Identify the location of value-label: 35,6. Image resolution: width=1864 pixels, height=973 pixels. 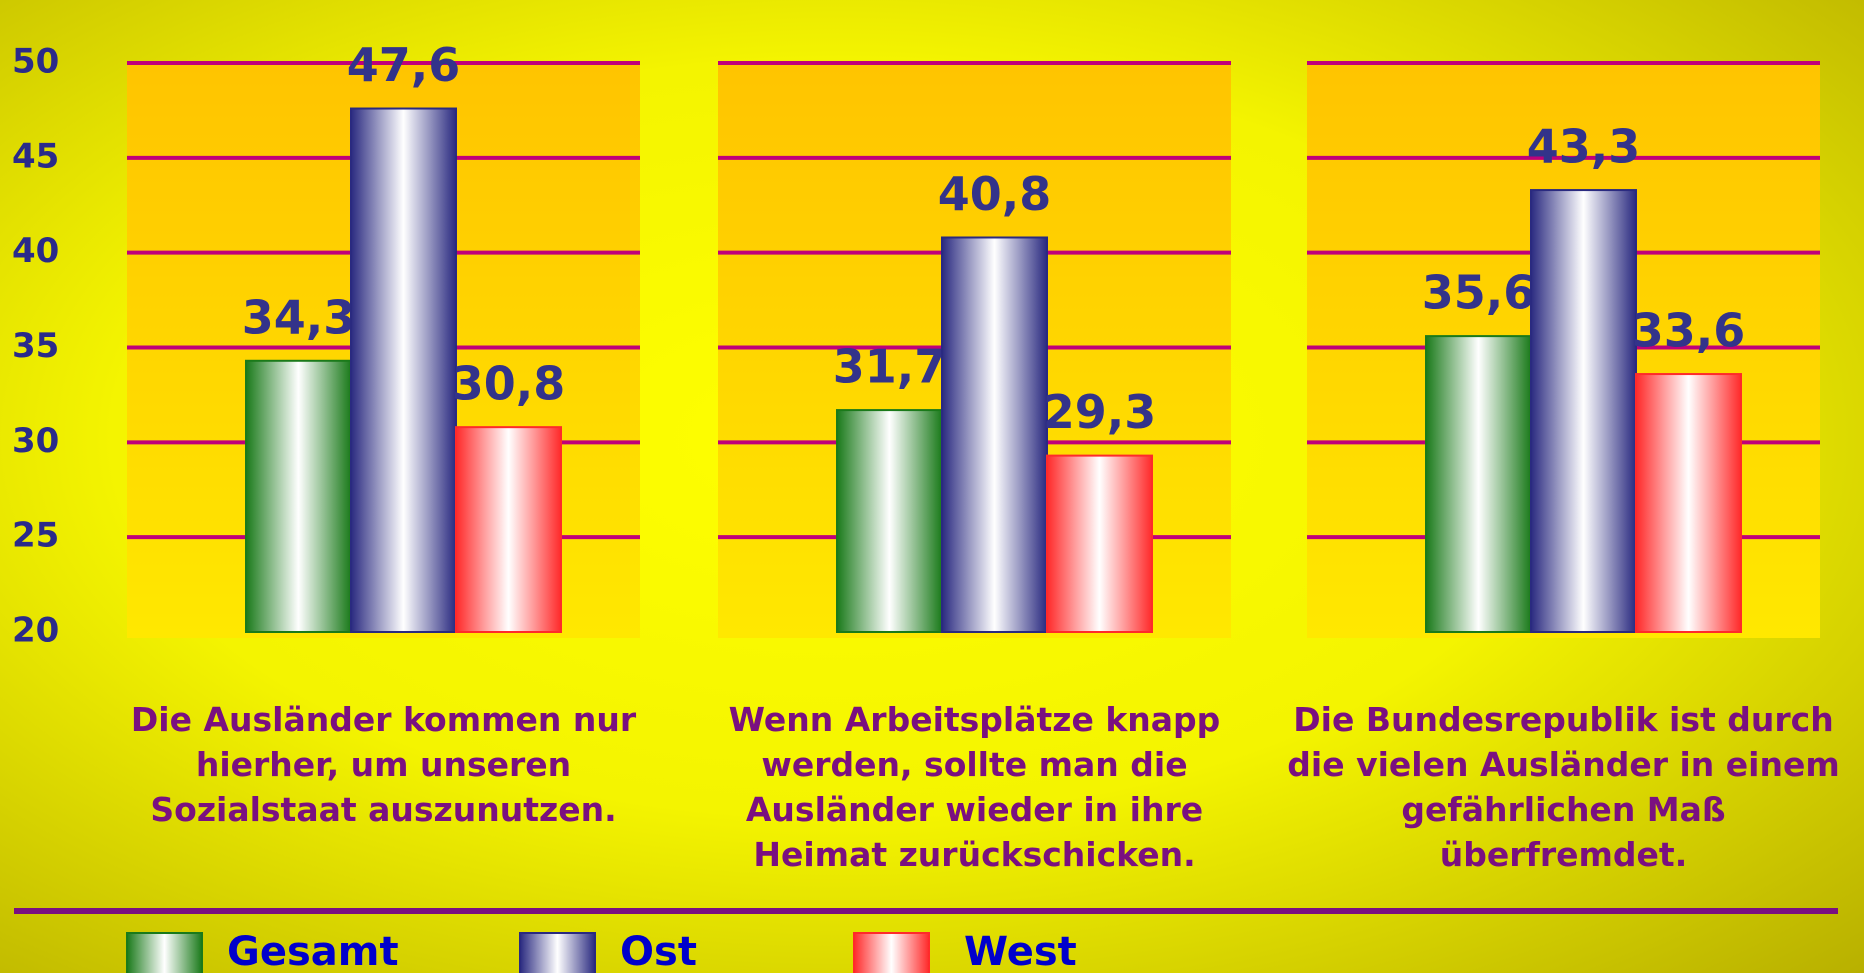
(1479, 293).